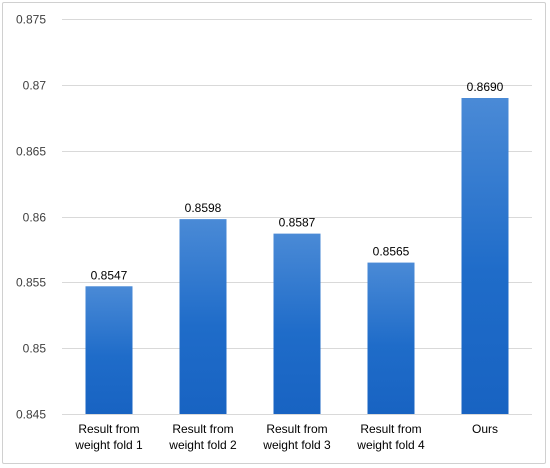  I want to click on x-category-label: Ours, so click(485, 429).